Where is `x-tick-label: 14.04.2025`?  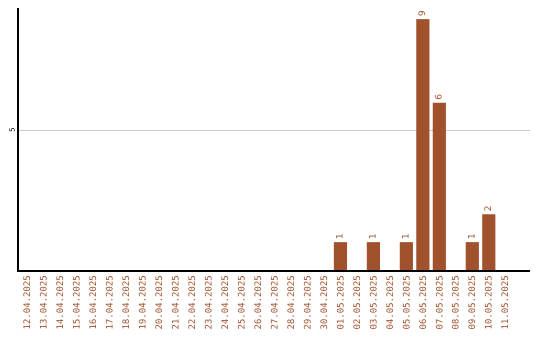
x-tick-label: 14.04.2025 is located at coordinates (61, 302).